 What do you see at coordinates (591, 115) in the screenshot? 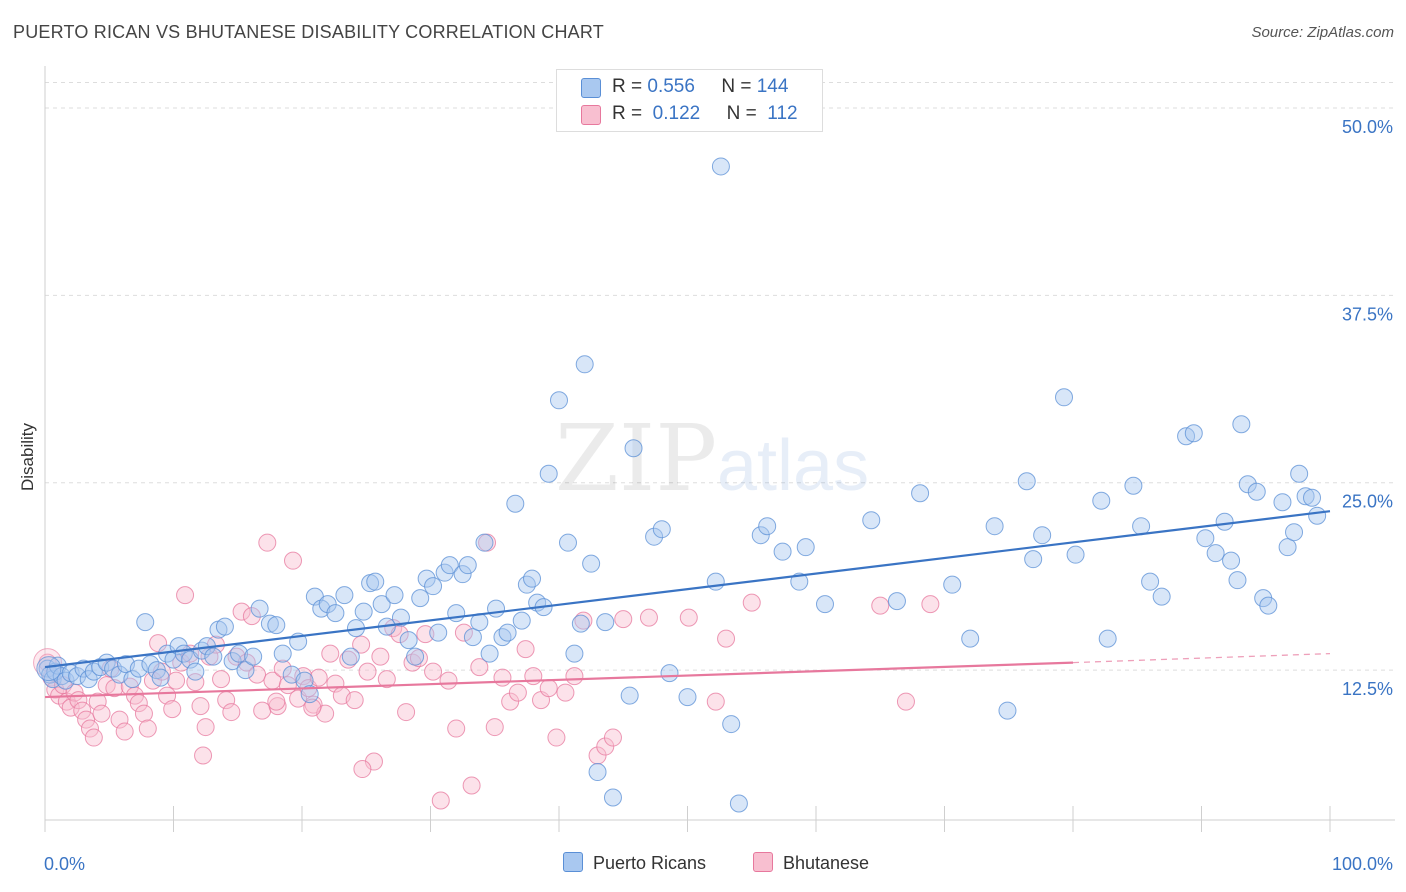
I see `legend-swatch-pink` at bounding box center [591, 115].